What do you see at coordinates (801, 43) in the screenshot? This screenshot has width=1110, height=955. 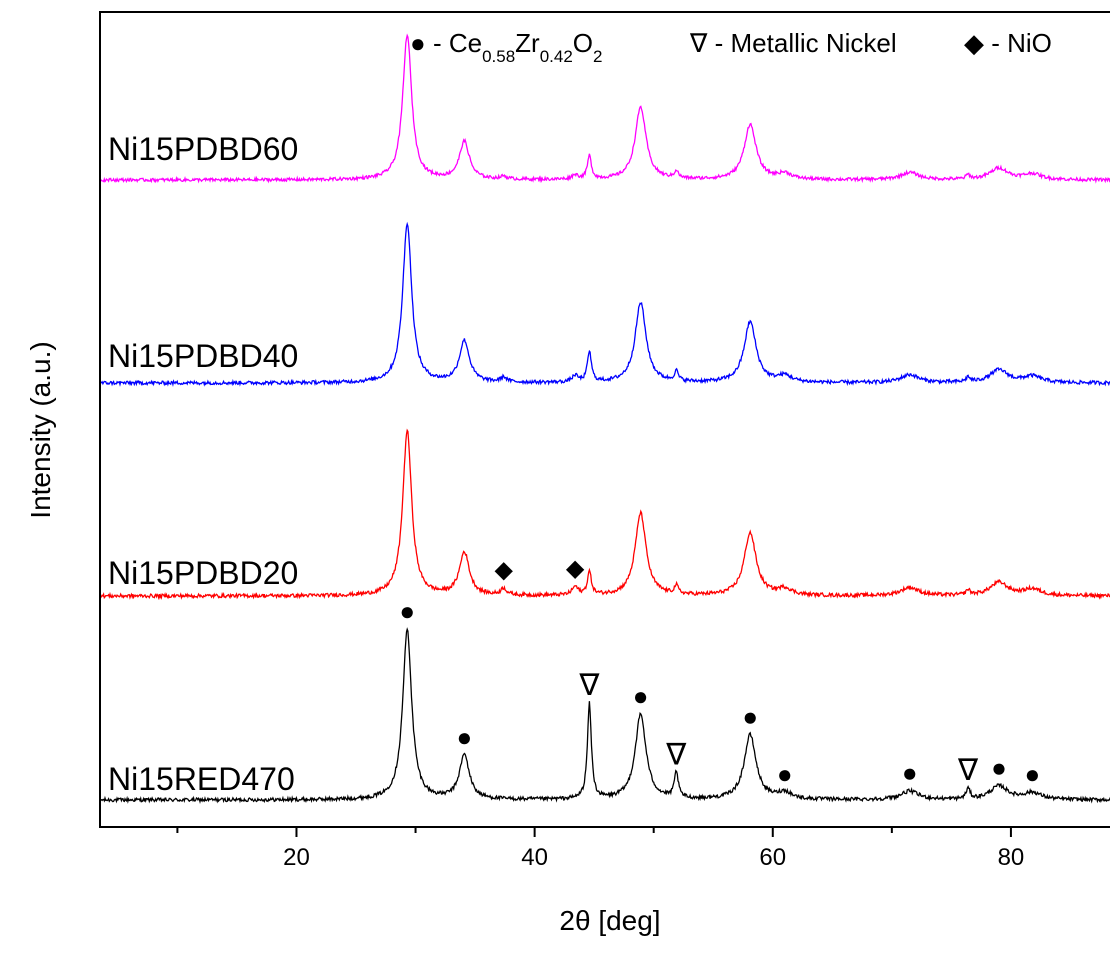 I see `legend-nickel-text: - Metallic Nickel` at bounding box center [801, 43].